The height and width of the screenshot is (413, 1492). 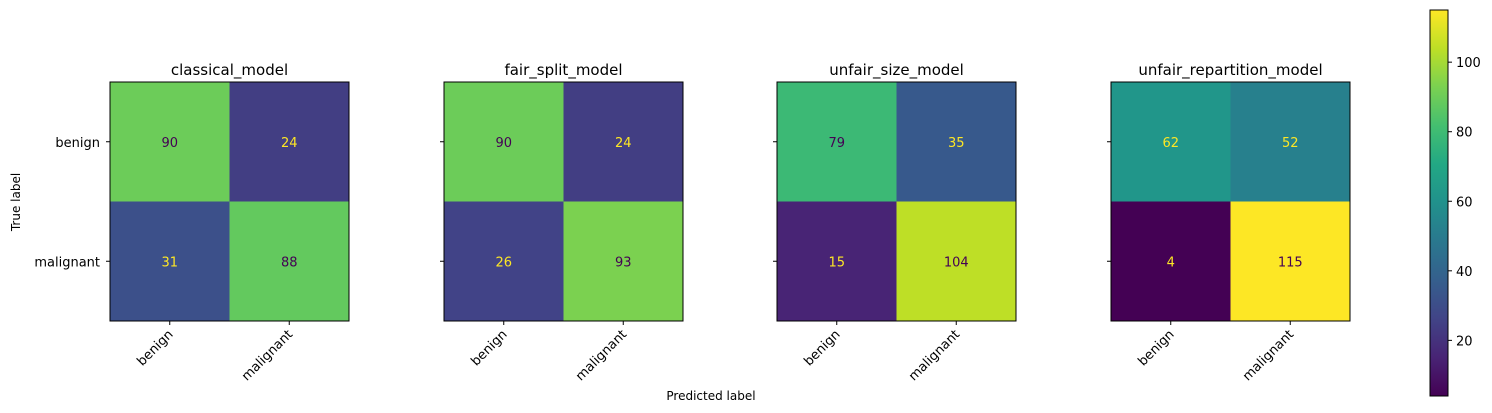 What do you see at coordinates (896, 70) in the screenshot?
I see `panel-title: unfair_size_model` at bounding box center [896, 70].